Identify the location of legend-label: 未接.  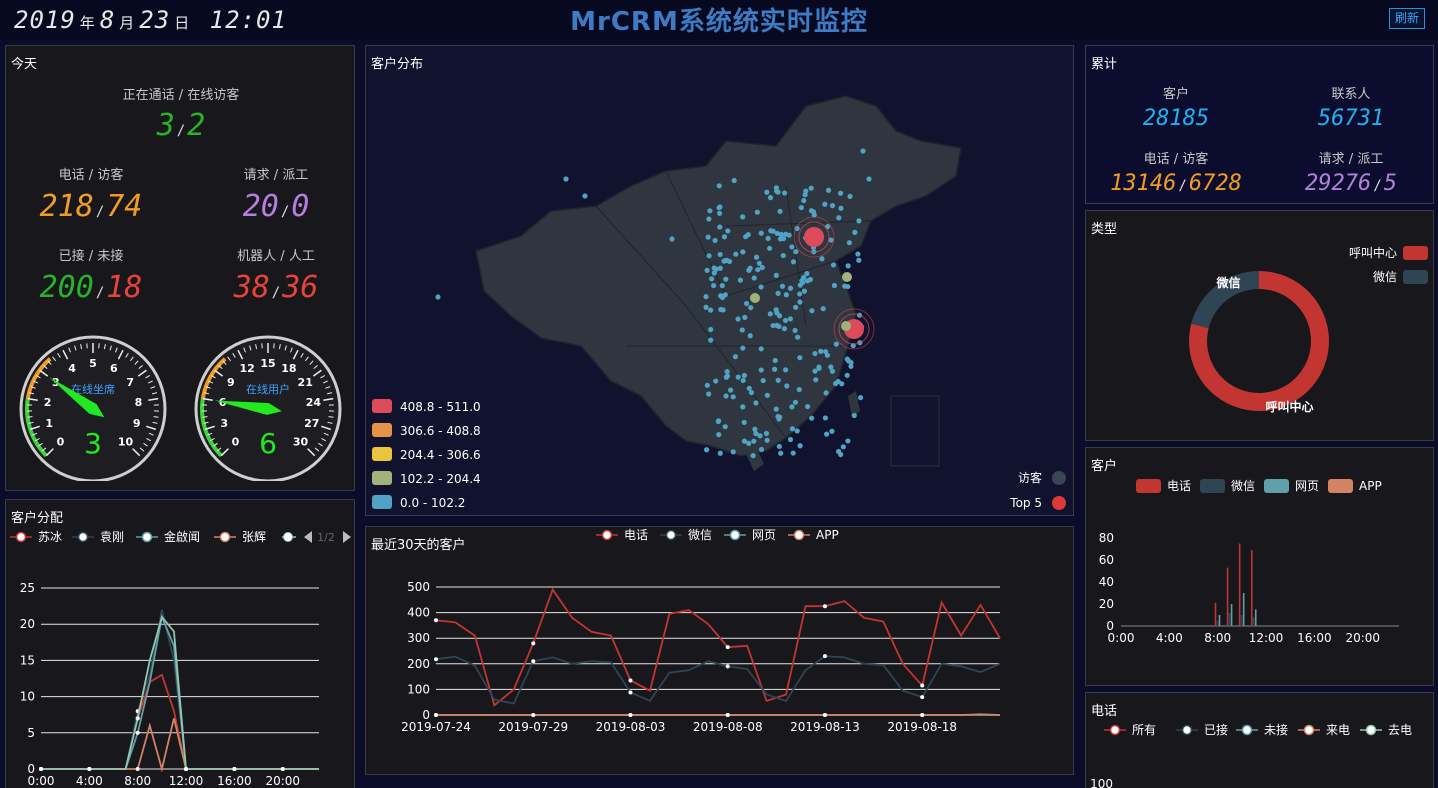
(1276, 729).